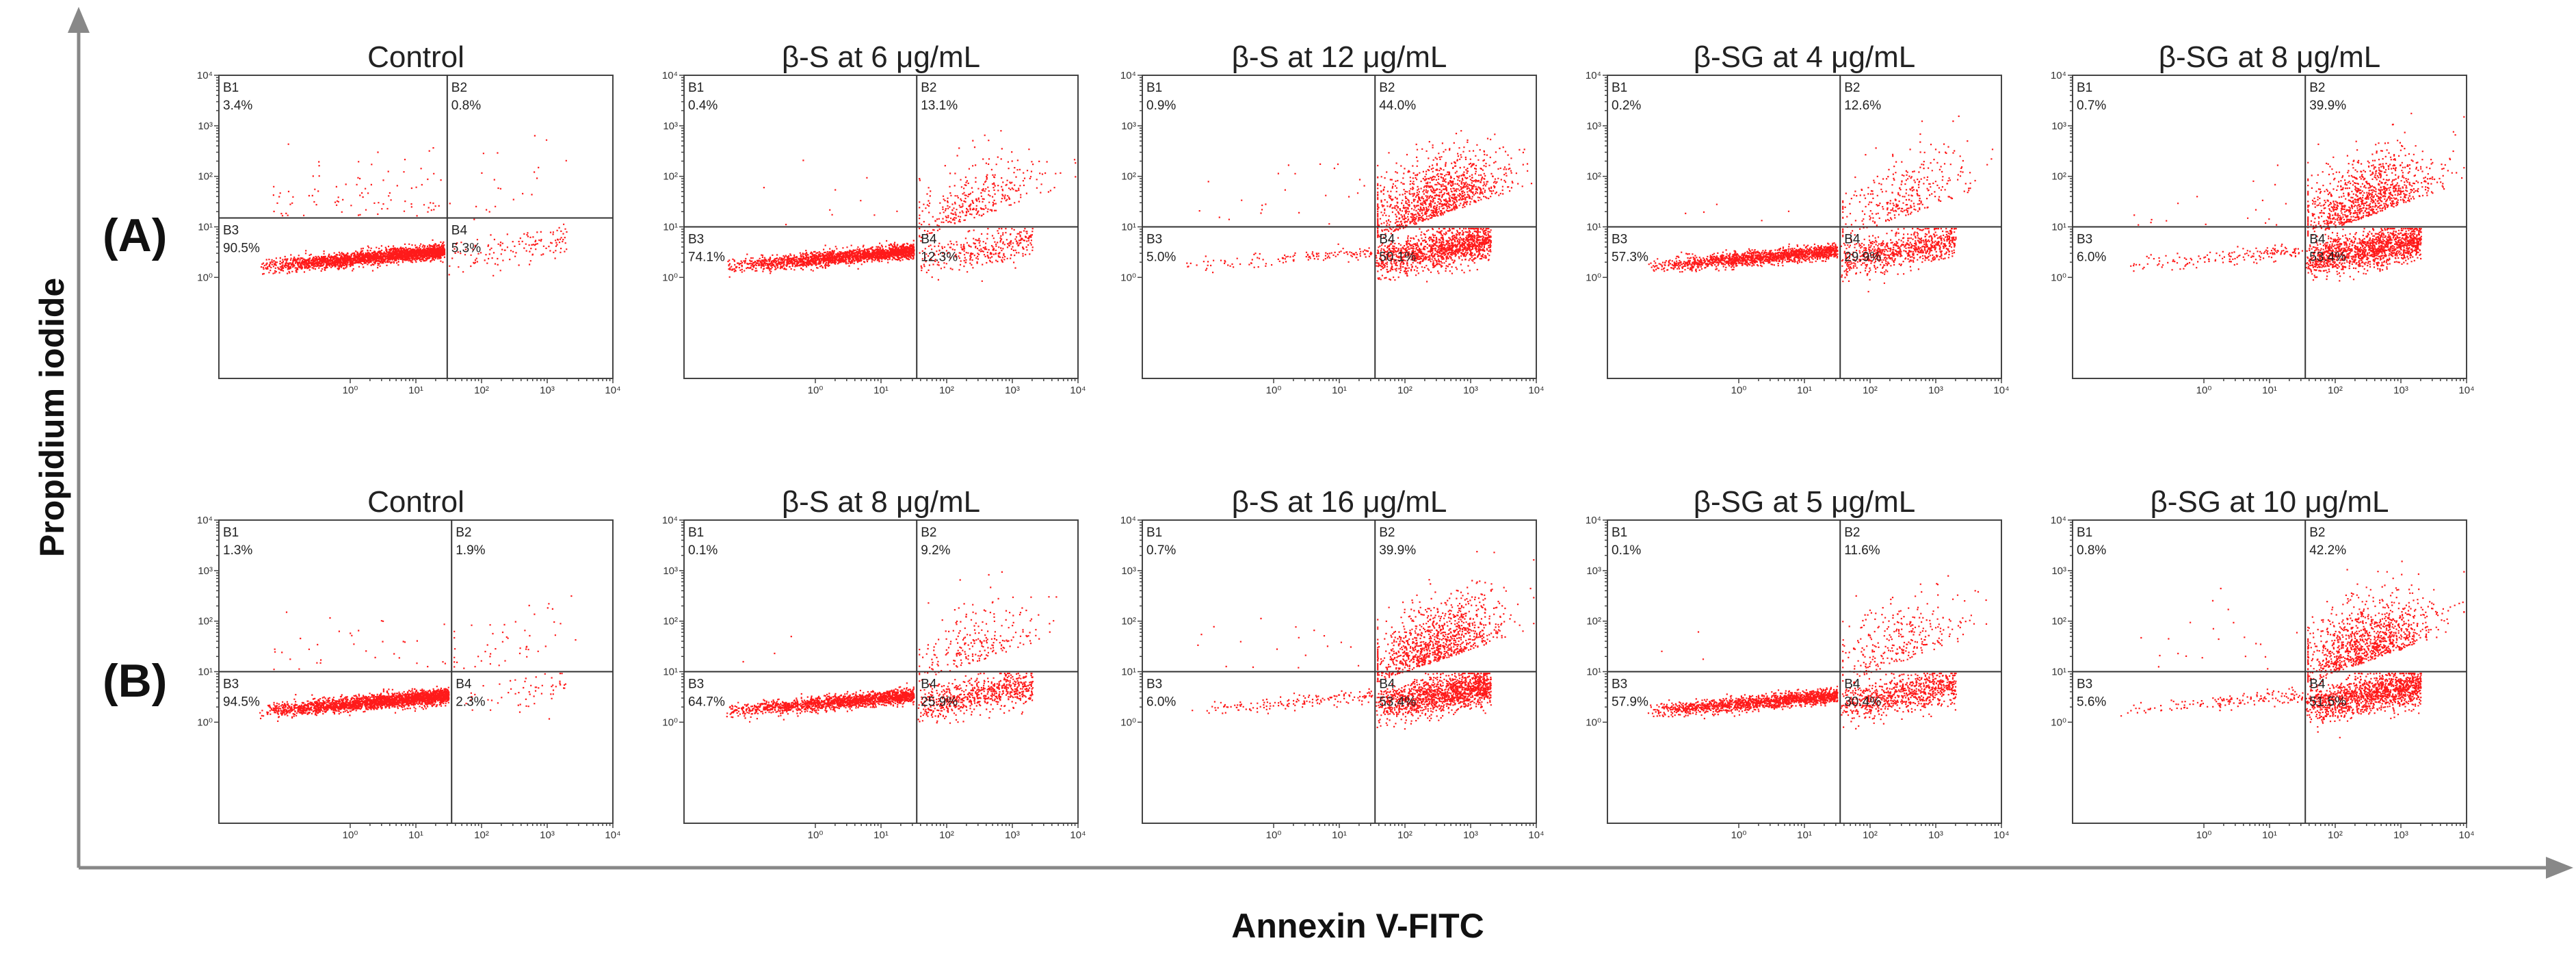  What do you see at coordinates (1397, 106) in the screenshot?
I see `quadrant-value-b2: 44.0%` at bounding box center [1397, 106].